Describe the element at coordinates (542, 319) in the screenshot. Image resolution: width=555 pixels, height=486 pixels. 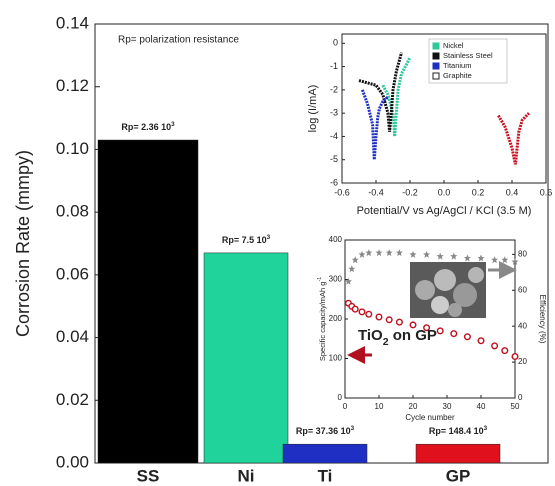
I see `y2-axis-label: Efficiency (%)` at that location.